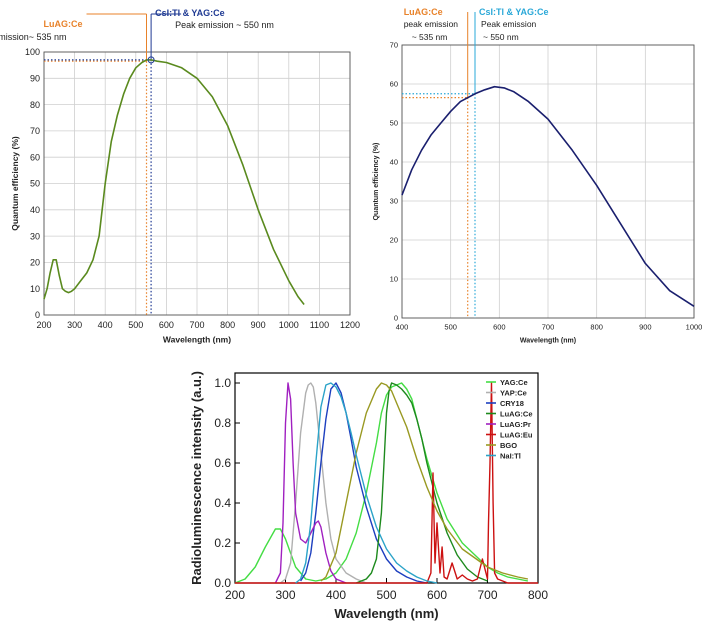 The width and height of the screenshot is (724, 630). What do you see at coordinates (33, 37) in the screenshot?
I see `annotation-text: Peak emission~ 535 nm` at bounding box center [33, 37].